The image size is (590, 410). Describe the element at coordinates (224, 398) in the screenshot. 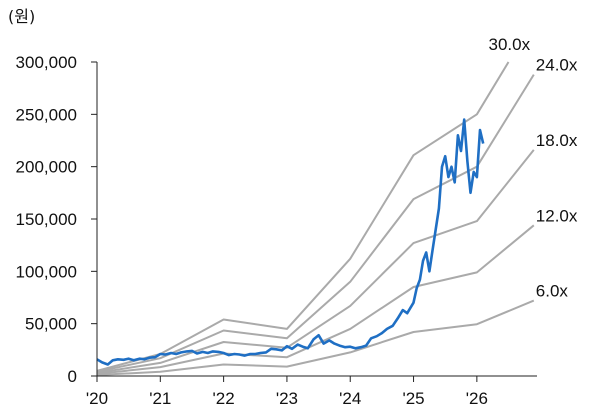

I see `x-tick-label: '22` at that location.